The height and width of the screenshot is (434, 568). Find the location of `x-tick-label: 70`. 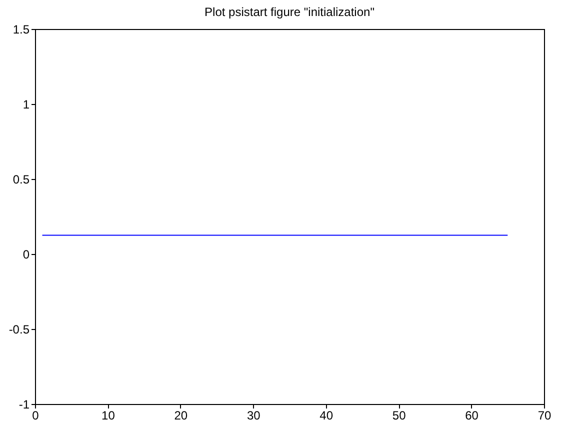

x-tick-label: 70 is located at coordinates (545, 415).